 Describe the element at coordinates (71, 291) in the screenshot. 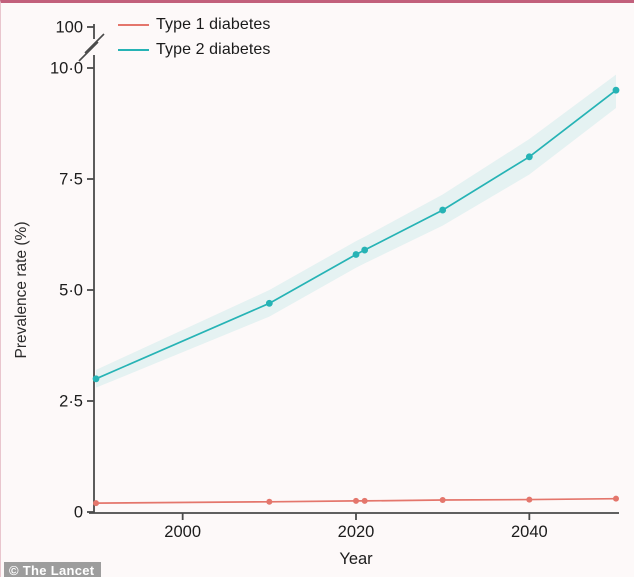

I see `y-tick-label: 5·0` at that location.